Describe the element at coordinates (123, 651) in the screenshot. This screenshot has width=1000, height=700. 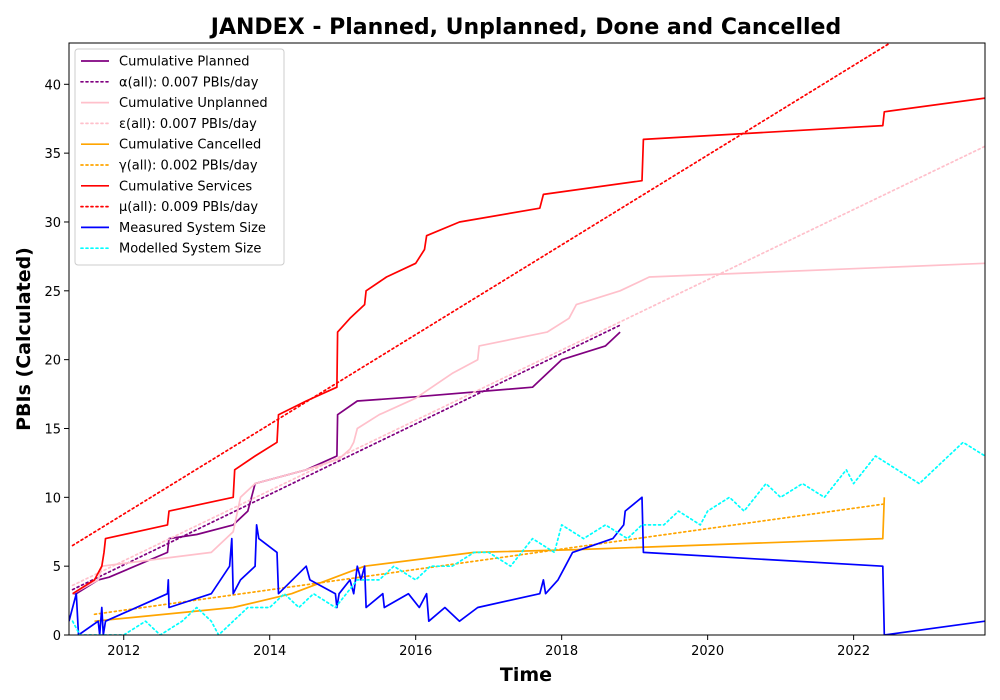
I see `x-tick-label: 2012` at that location.